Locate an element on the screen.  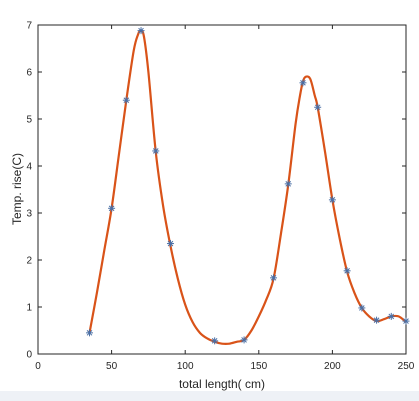
y-tick-label: 2 is located at coordinates (29, 261).